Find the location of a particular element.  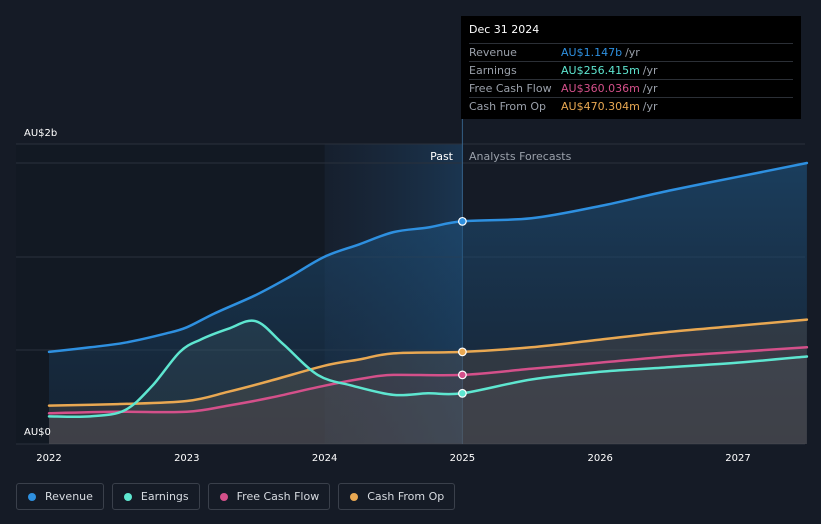

legend-item-earnings: Earnings is located at coordinates (155, 496).